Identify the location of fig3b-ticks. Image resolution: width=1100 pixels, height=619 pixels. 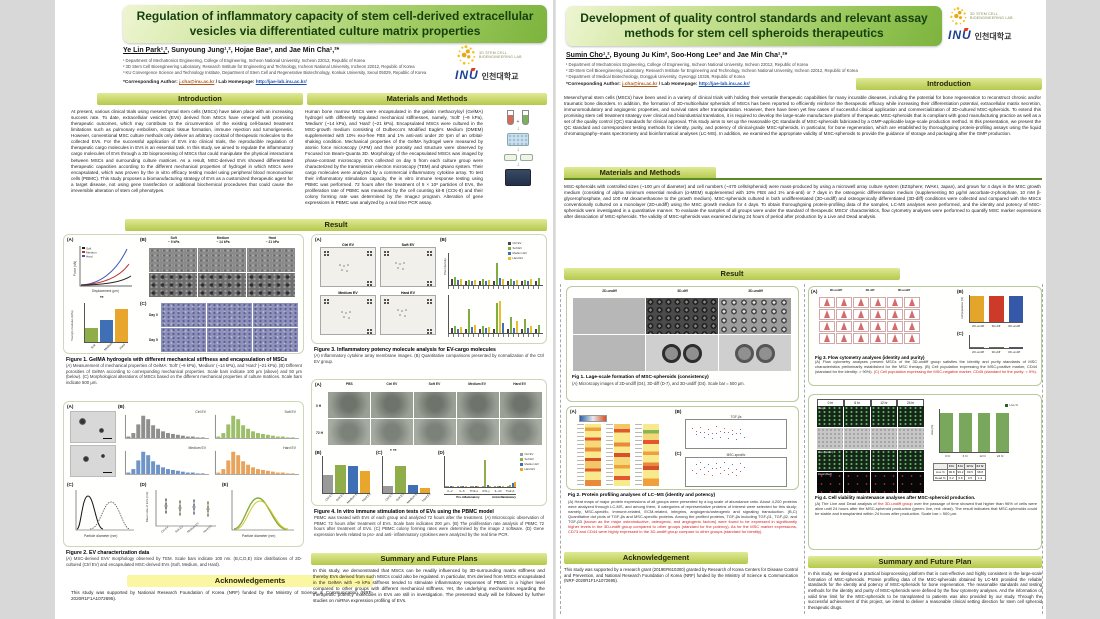
(495, 287).